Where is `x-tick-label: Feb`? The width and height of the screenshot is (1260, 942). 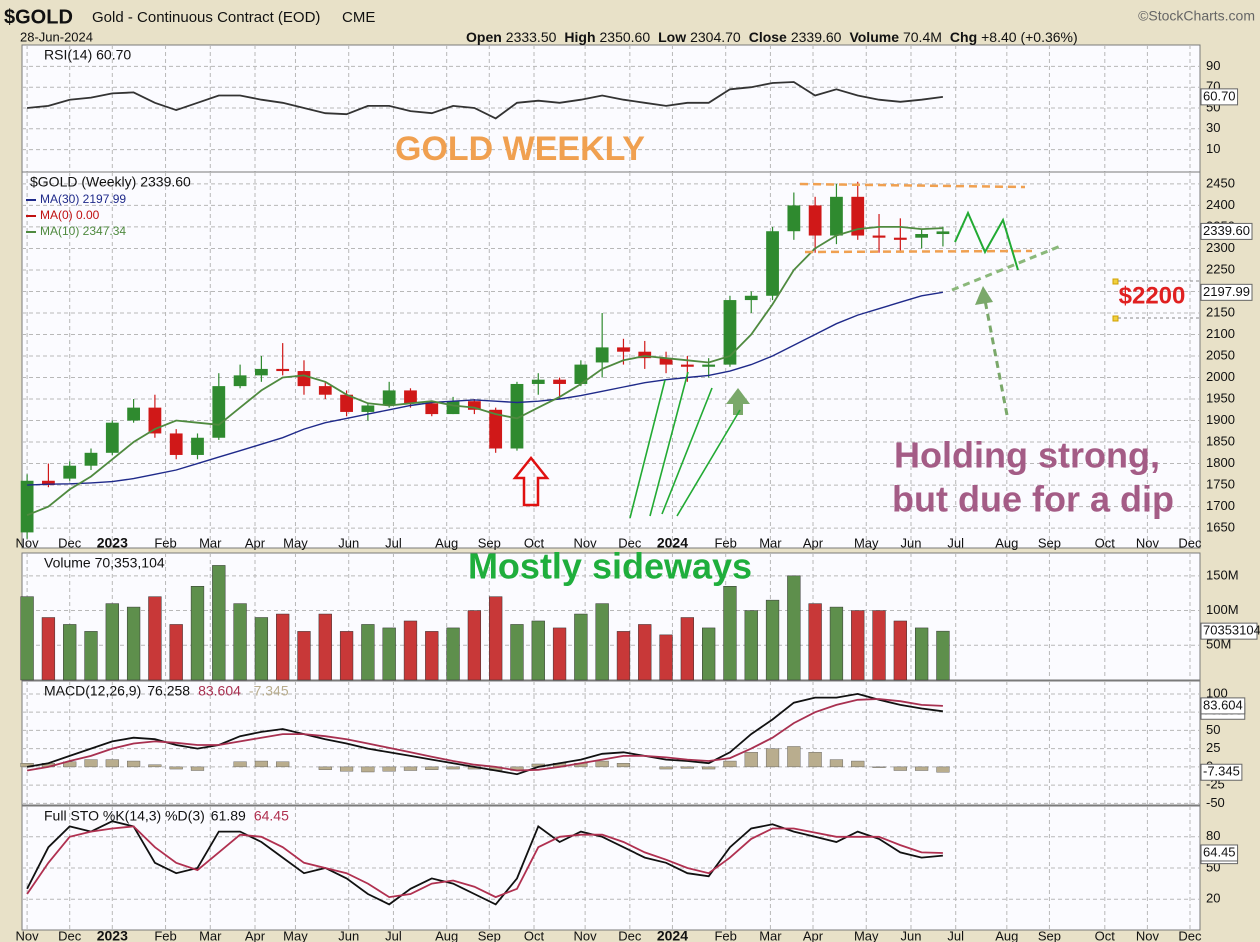 x-tick-label: Feb is located at coordinates (165, 935).